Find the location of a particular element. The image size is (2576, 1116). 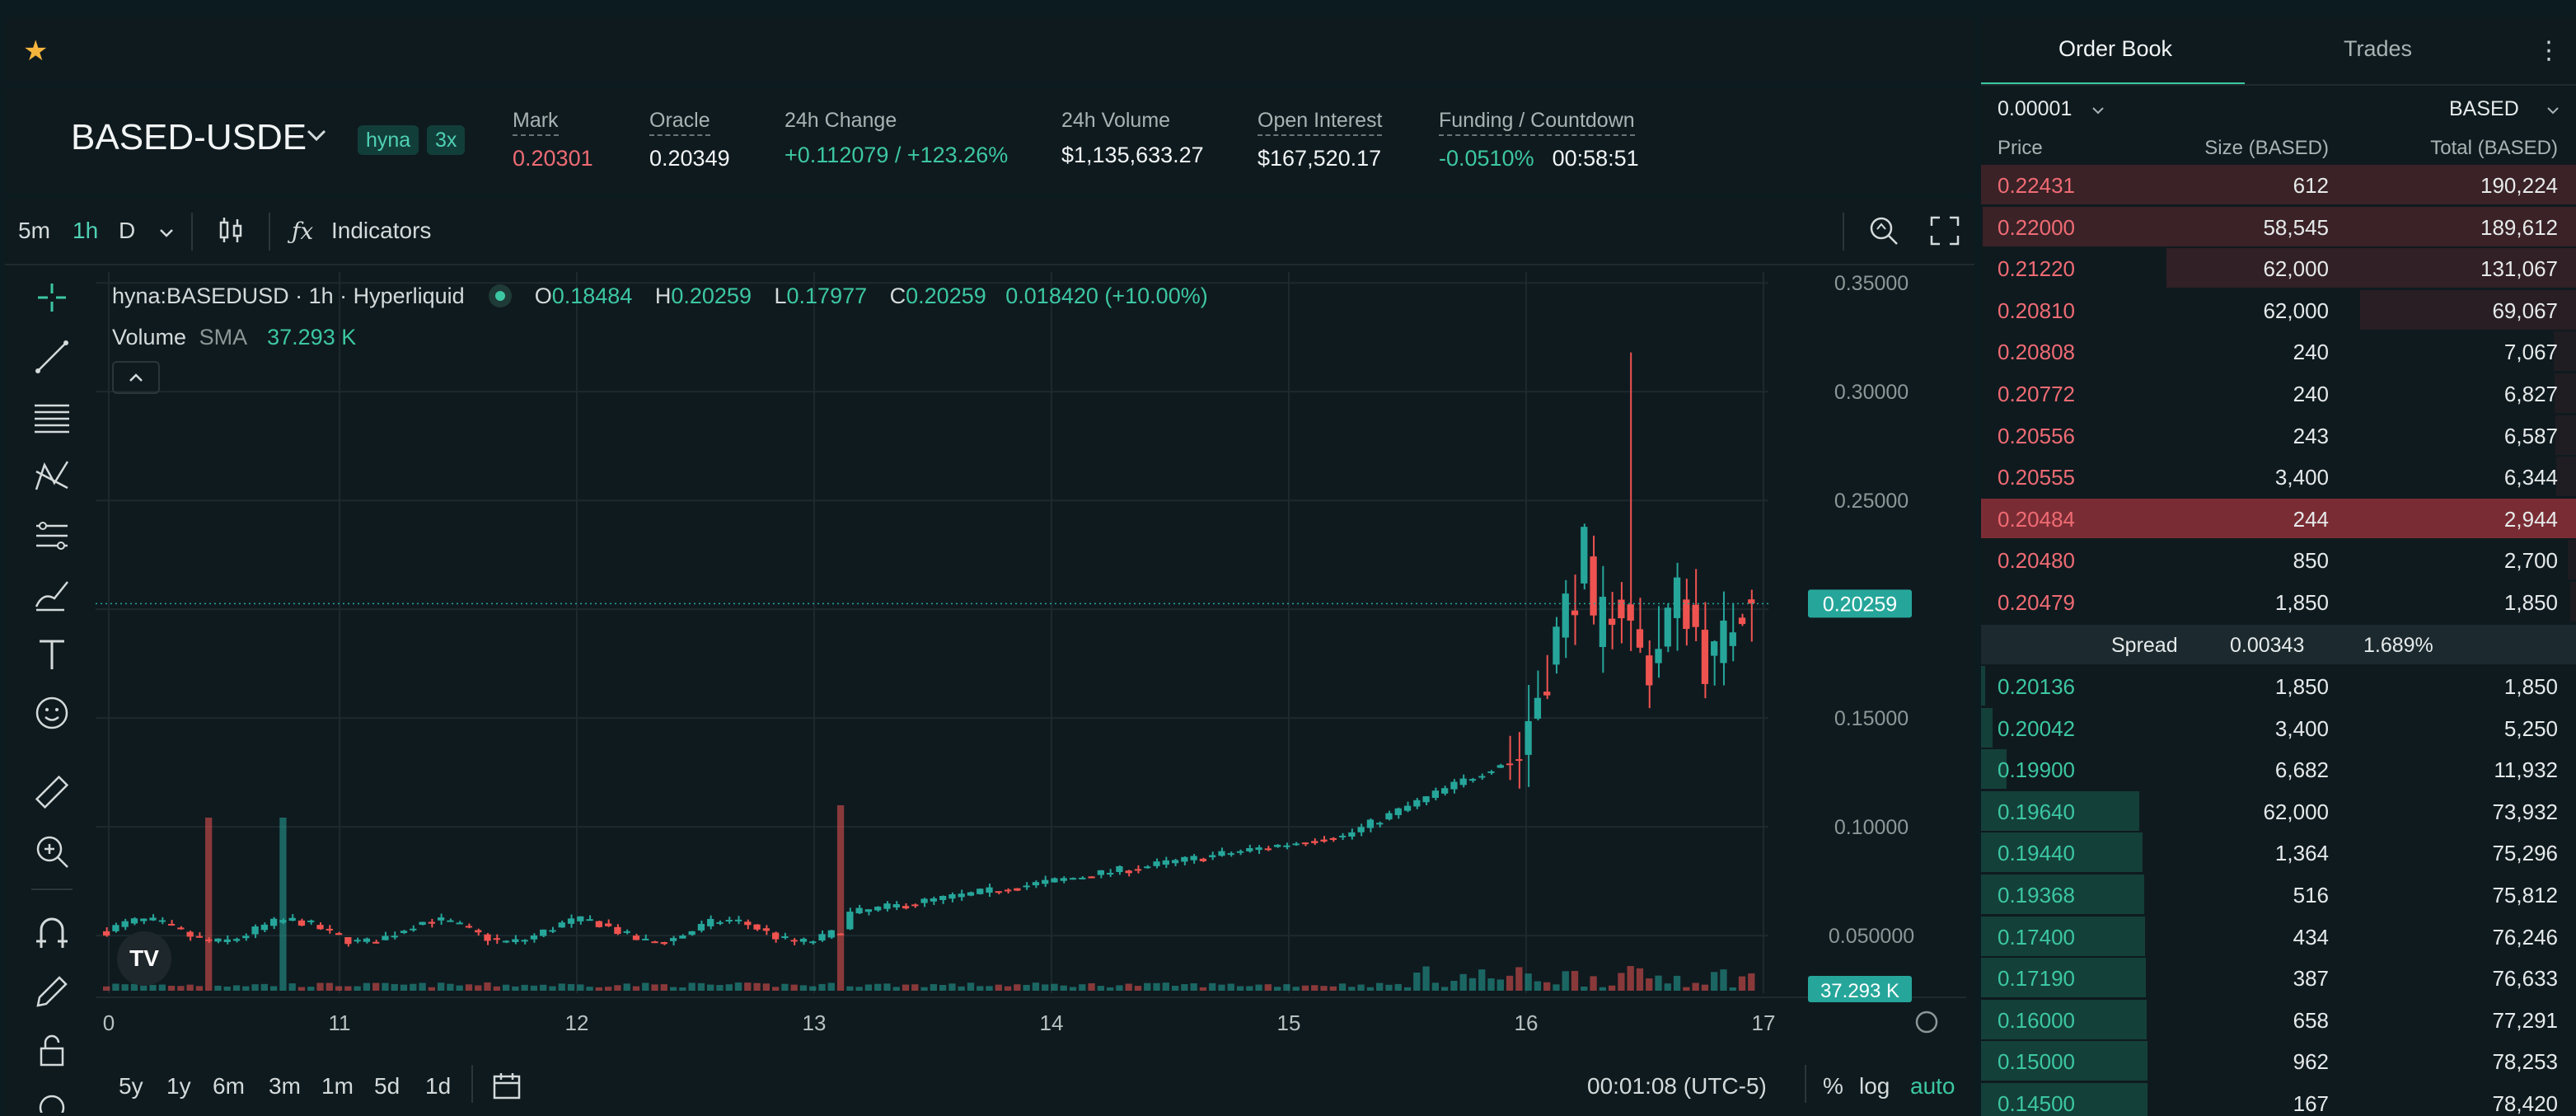

stat-label: Mark is located at coordinates (536, 122).